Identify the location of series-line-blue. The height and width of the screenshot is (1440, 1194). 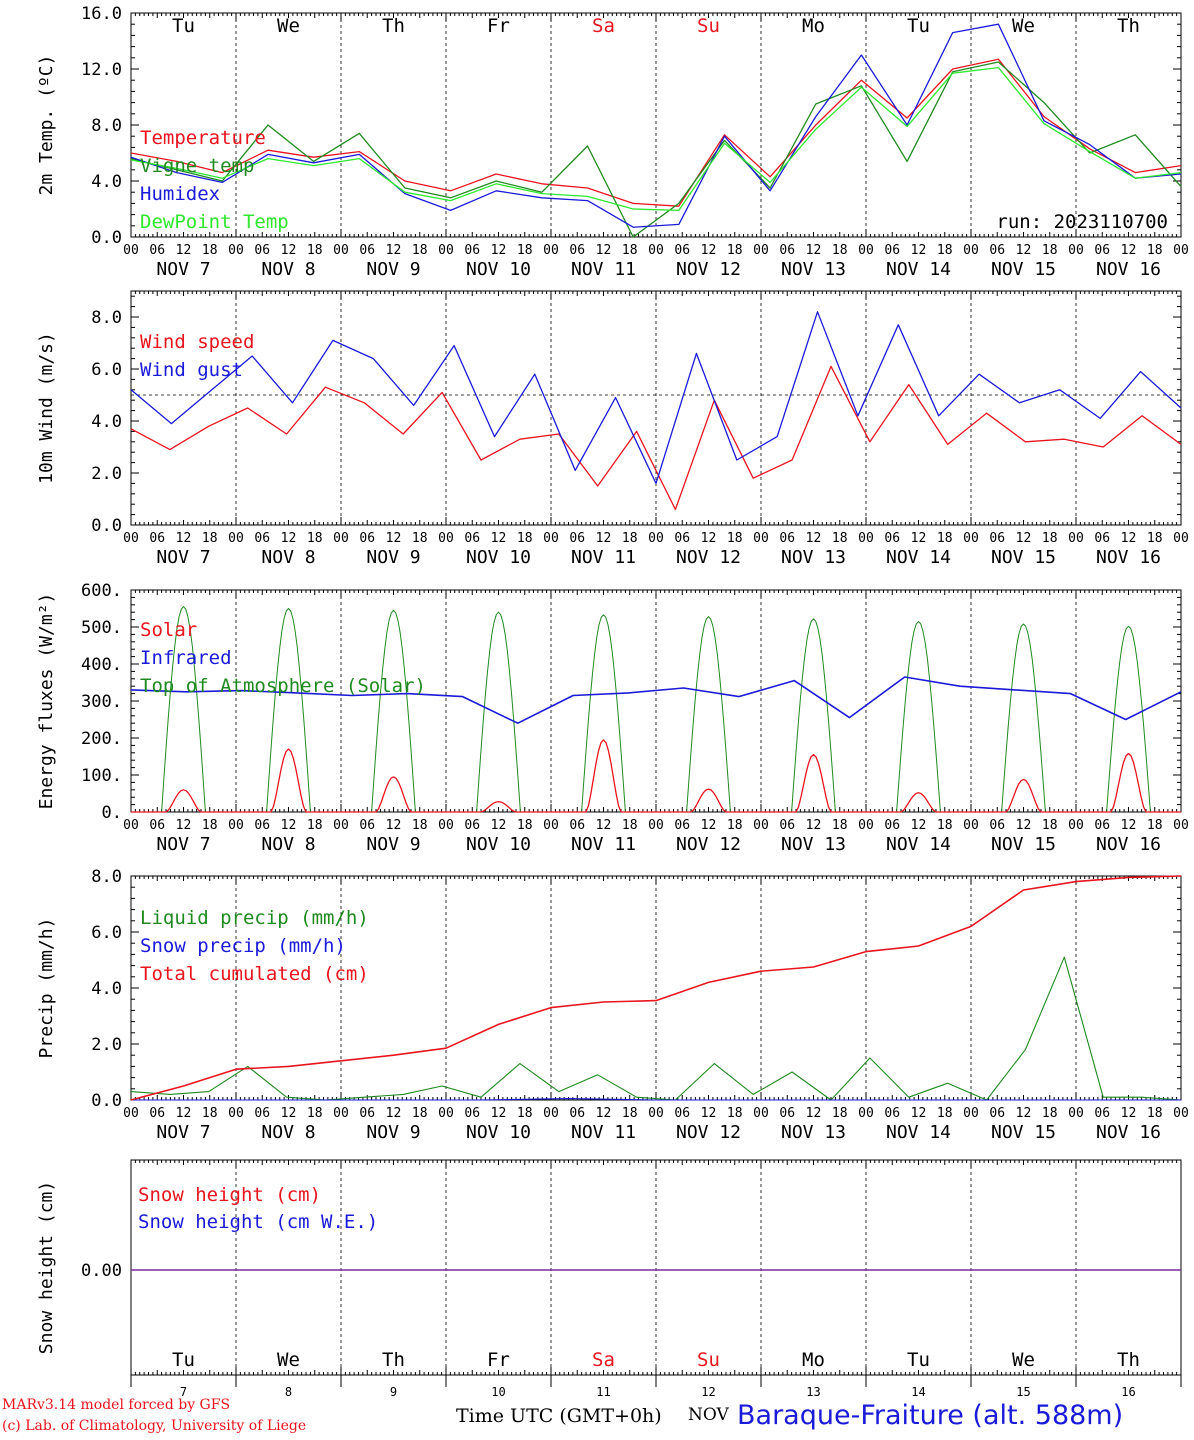
(656, 700).